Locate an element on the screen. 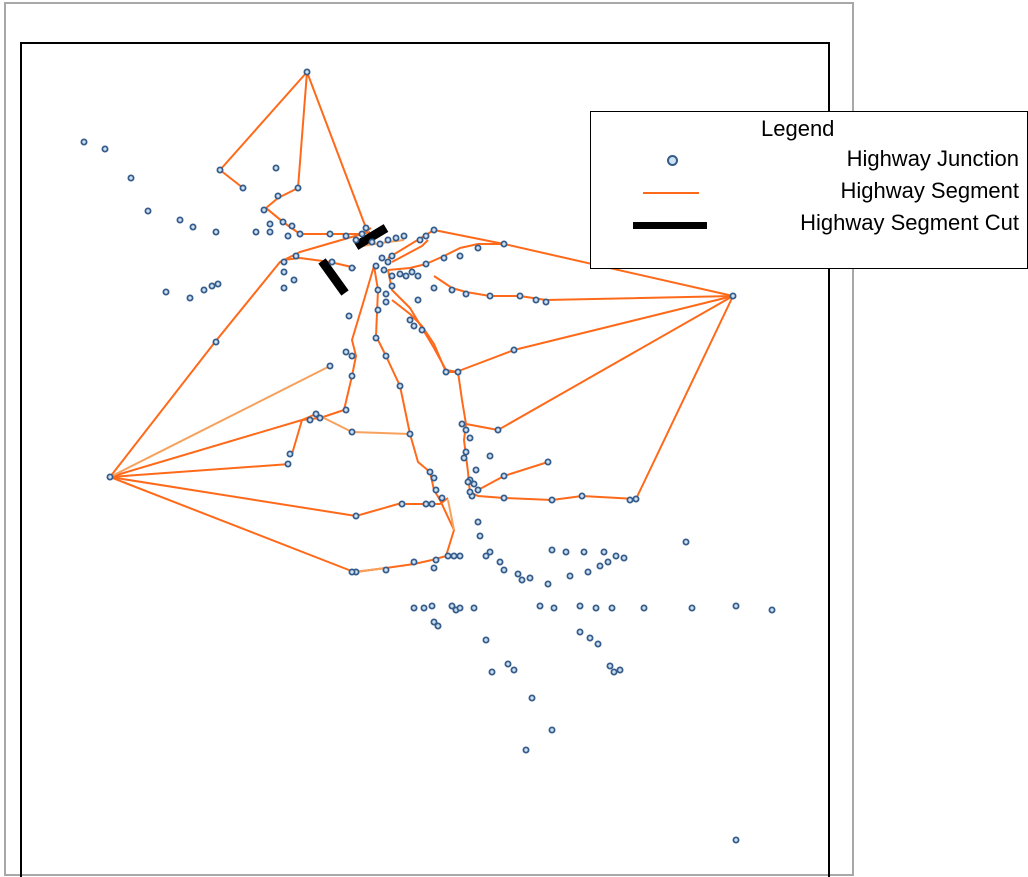  junction-marker-icon is located at coordinates (672, 160).